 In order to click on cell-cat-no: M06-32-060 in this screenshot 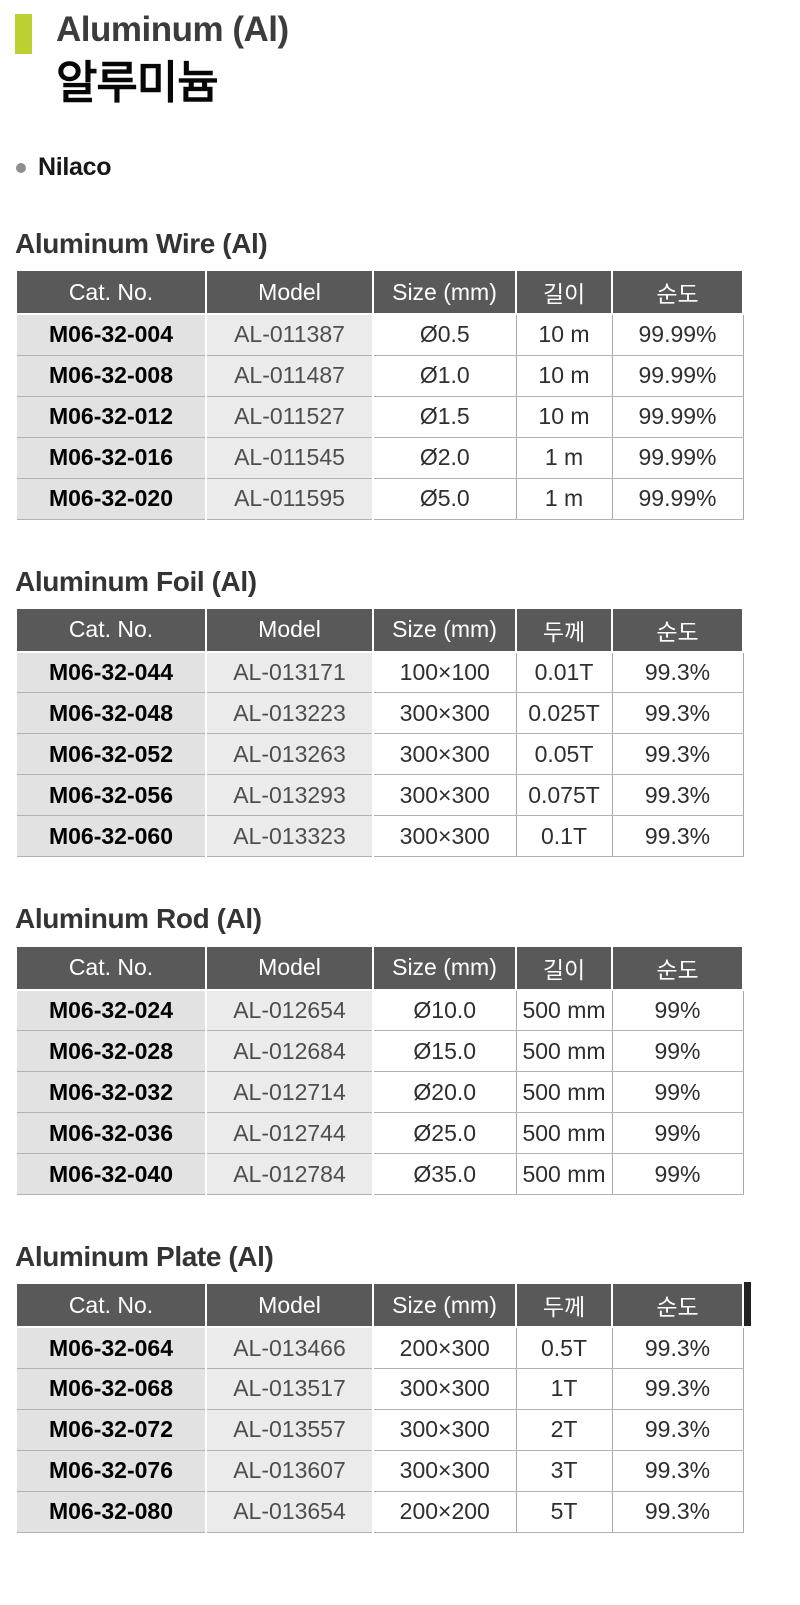, I will do `click(111, 836)`.